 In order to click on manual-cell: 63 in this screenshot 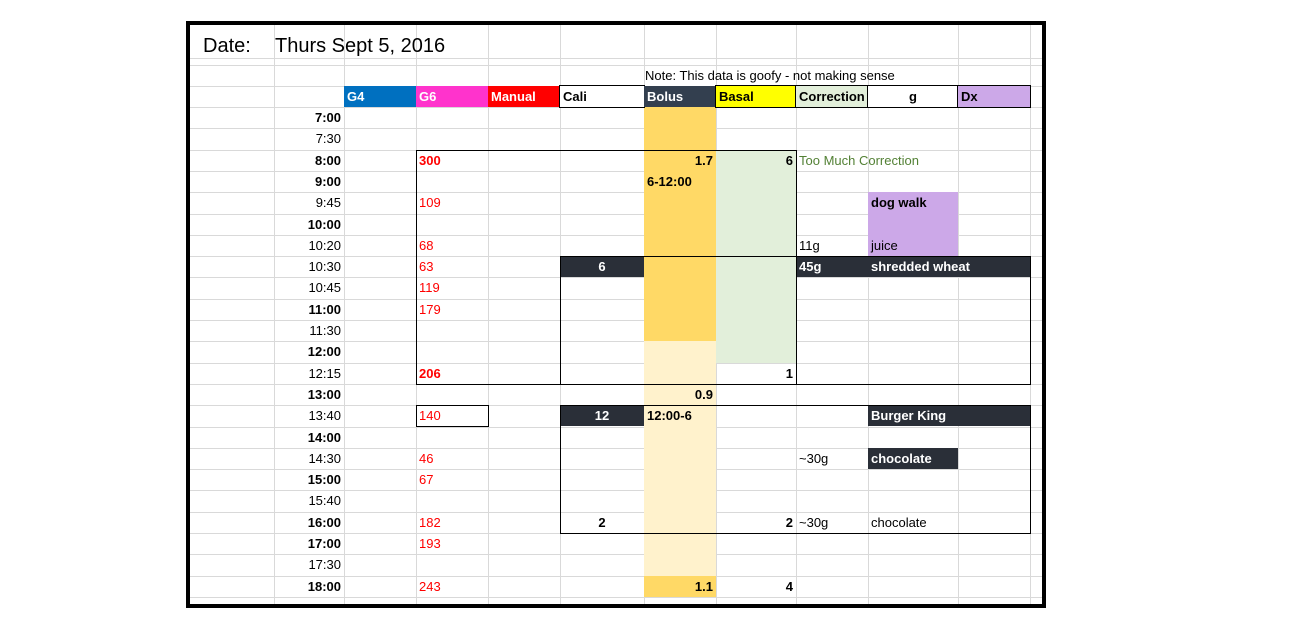, I will do `click(426, 267)`.